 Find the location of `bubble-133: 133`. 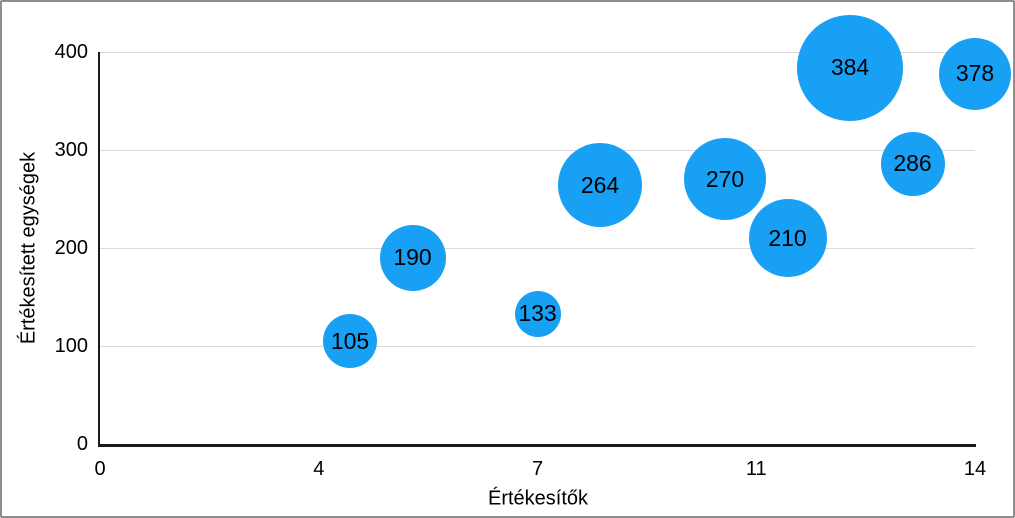

bubble-133: 133 is located at coordinates (537, 313).